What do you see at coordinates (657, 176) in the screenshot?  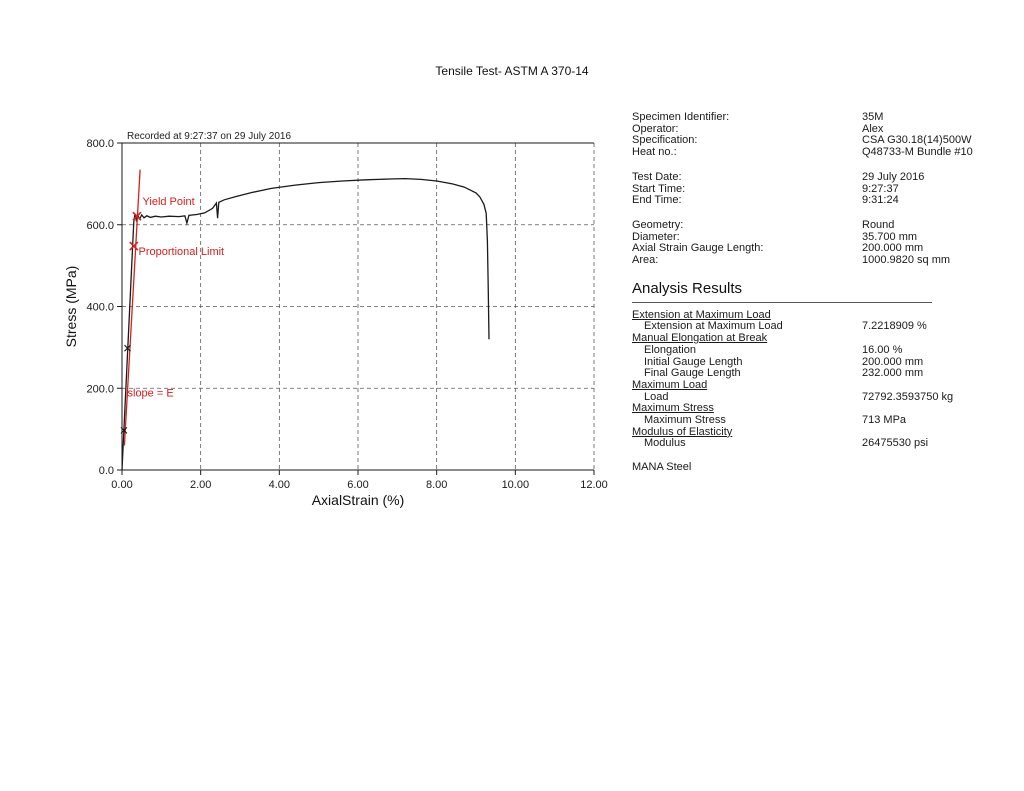 I see `specimen-field-label: Test Date:` at bounding box center [657, 176].